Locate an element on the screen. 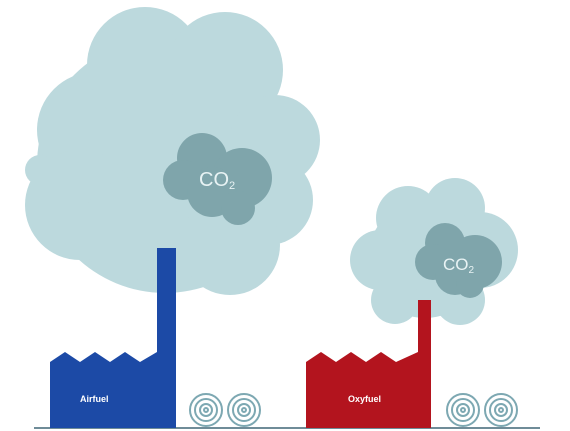  airfuel-coil-2-icon is located at coordinates (244, 410).